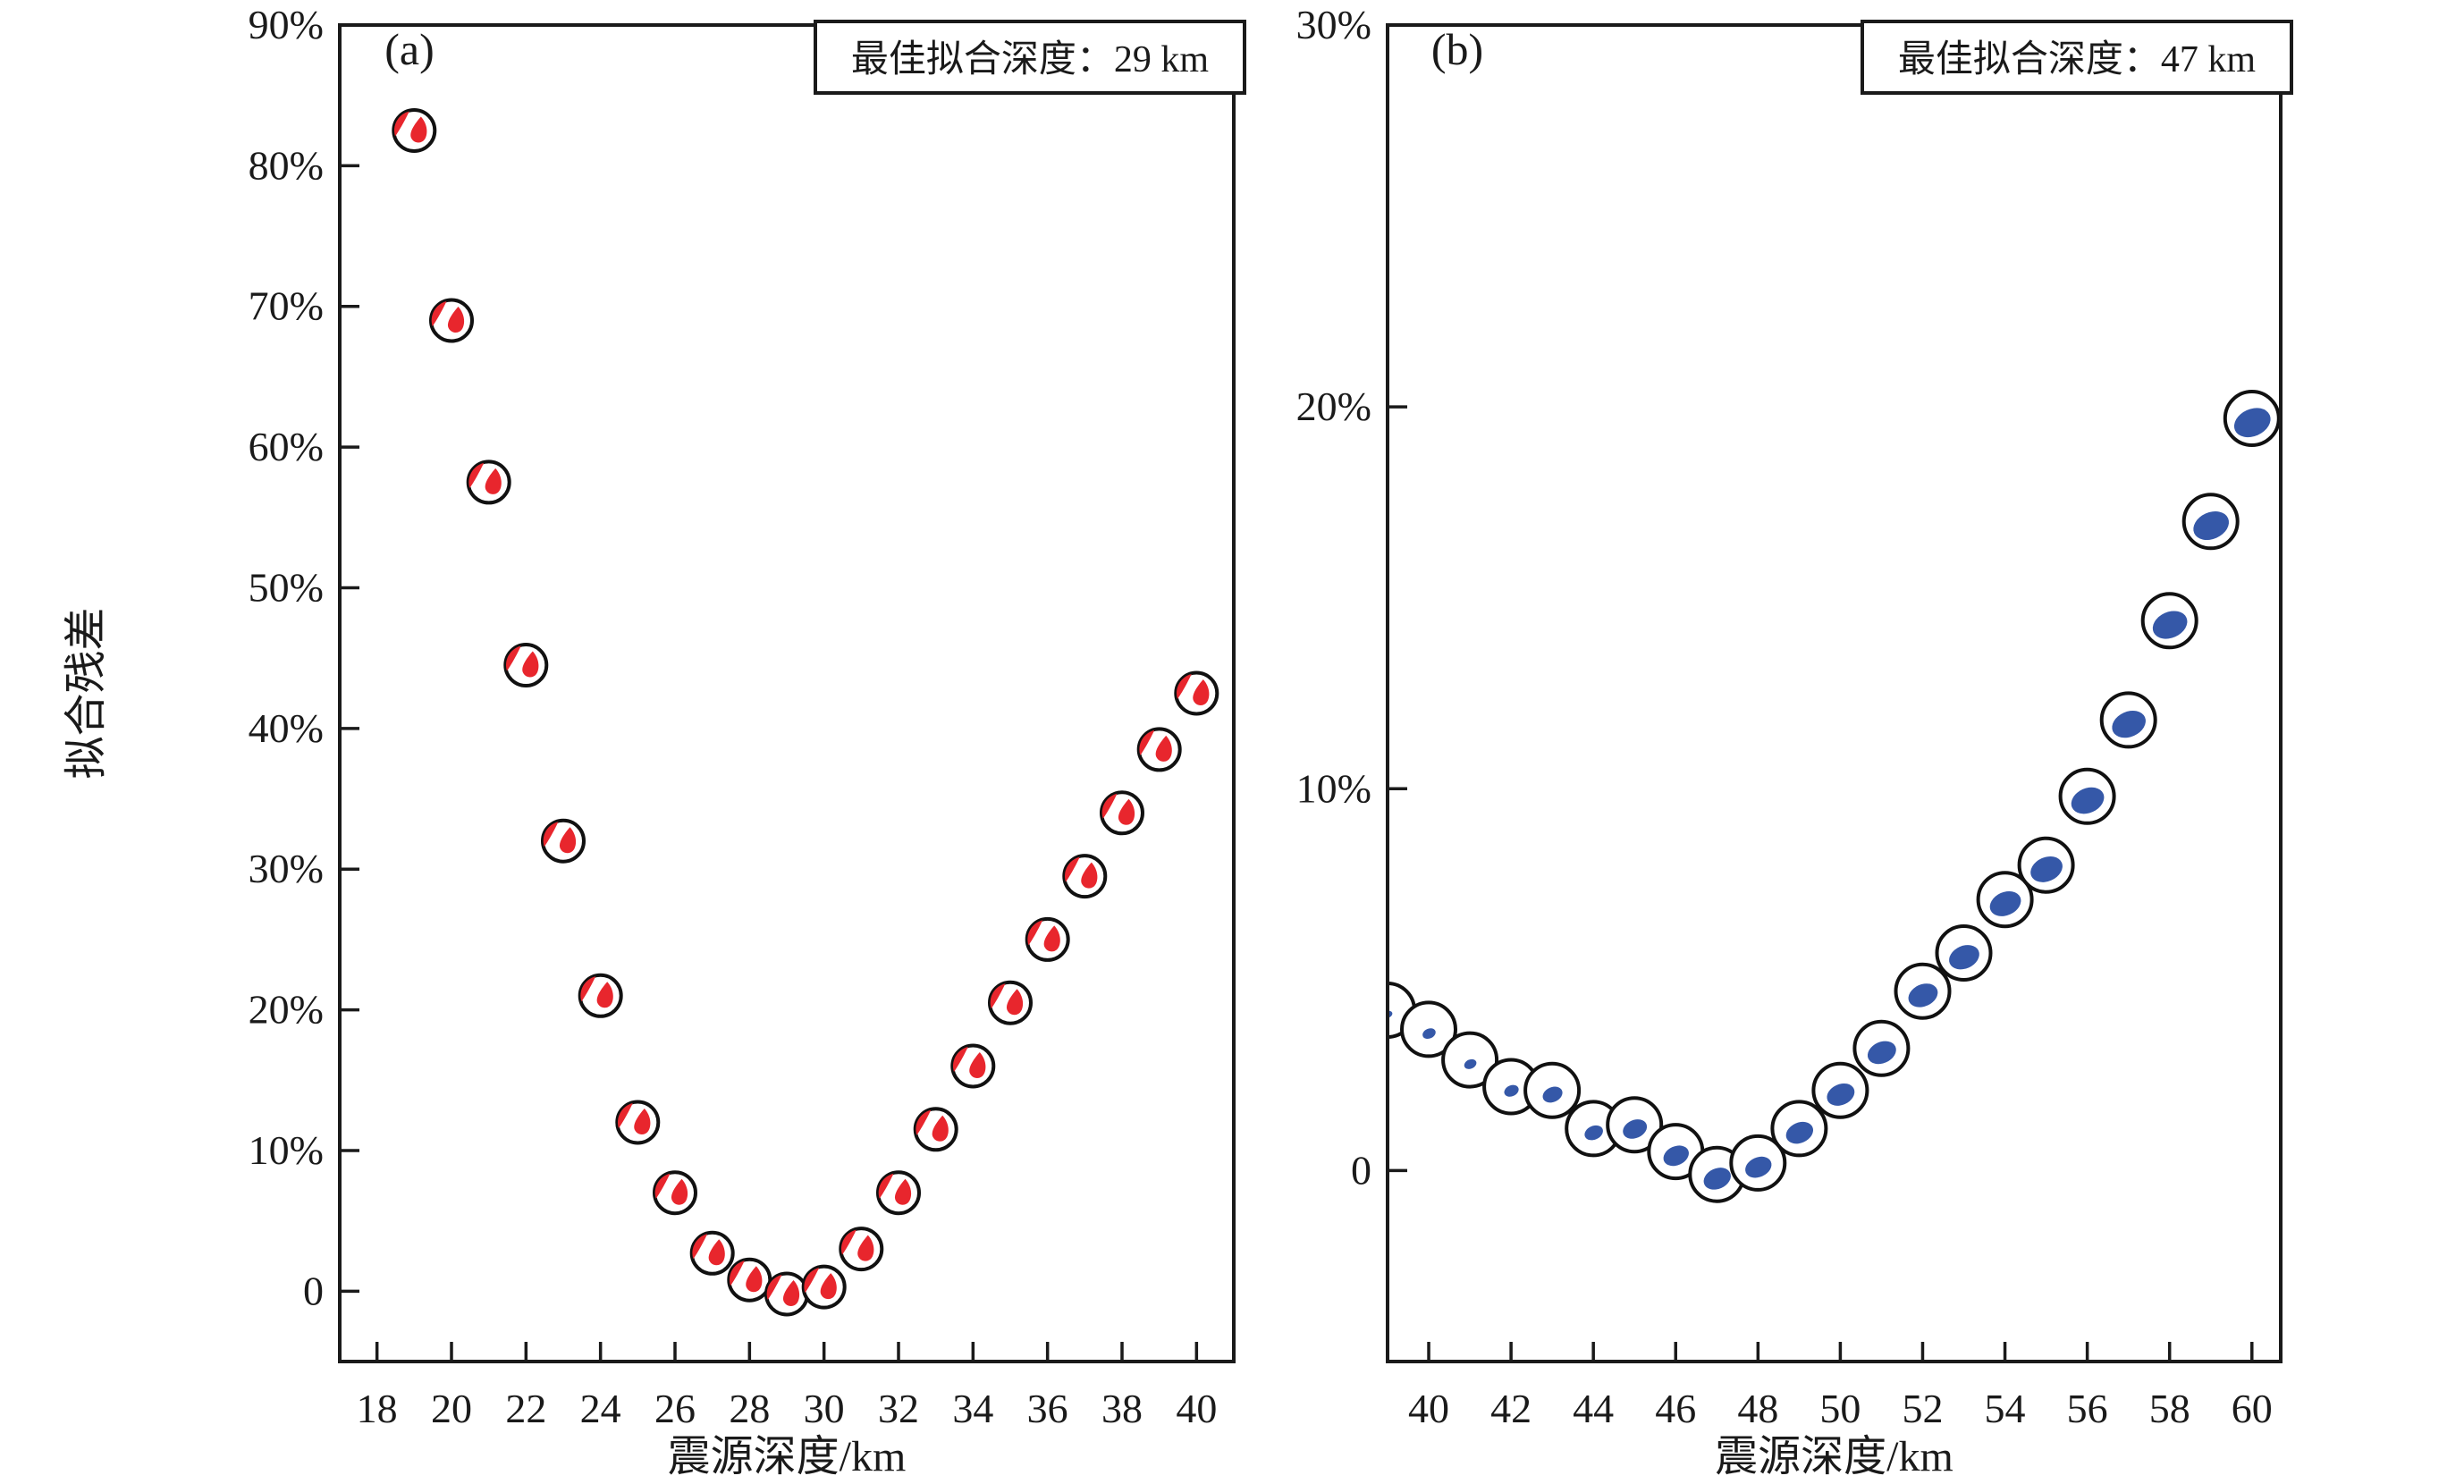 Image resolution: width=2464 pixels, height=1484 pixels. I want to click on y-axis-label: 拟合残差, so click(86, 693).